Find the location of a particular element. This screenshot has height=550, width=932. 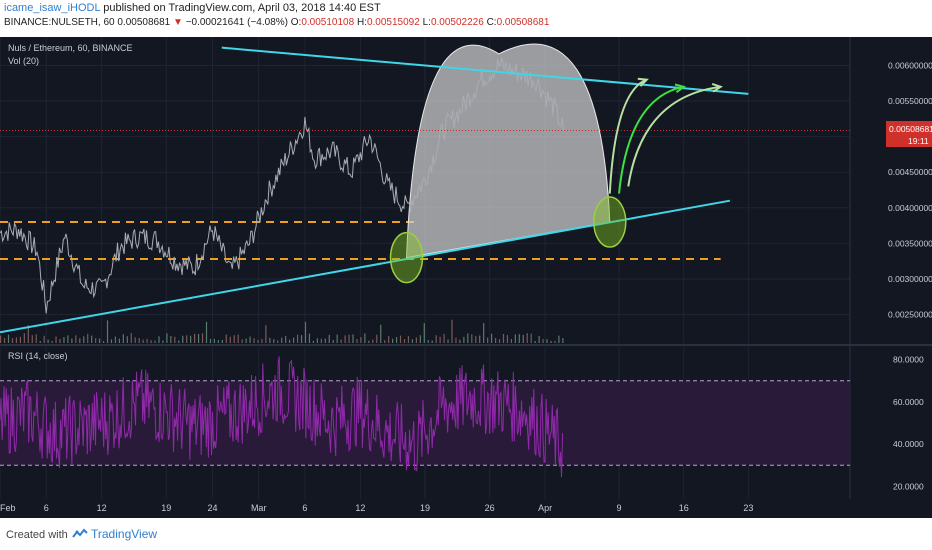

volume-label: Vol (20) is located at coordinates (23, 61).